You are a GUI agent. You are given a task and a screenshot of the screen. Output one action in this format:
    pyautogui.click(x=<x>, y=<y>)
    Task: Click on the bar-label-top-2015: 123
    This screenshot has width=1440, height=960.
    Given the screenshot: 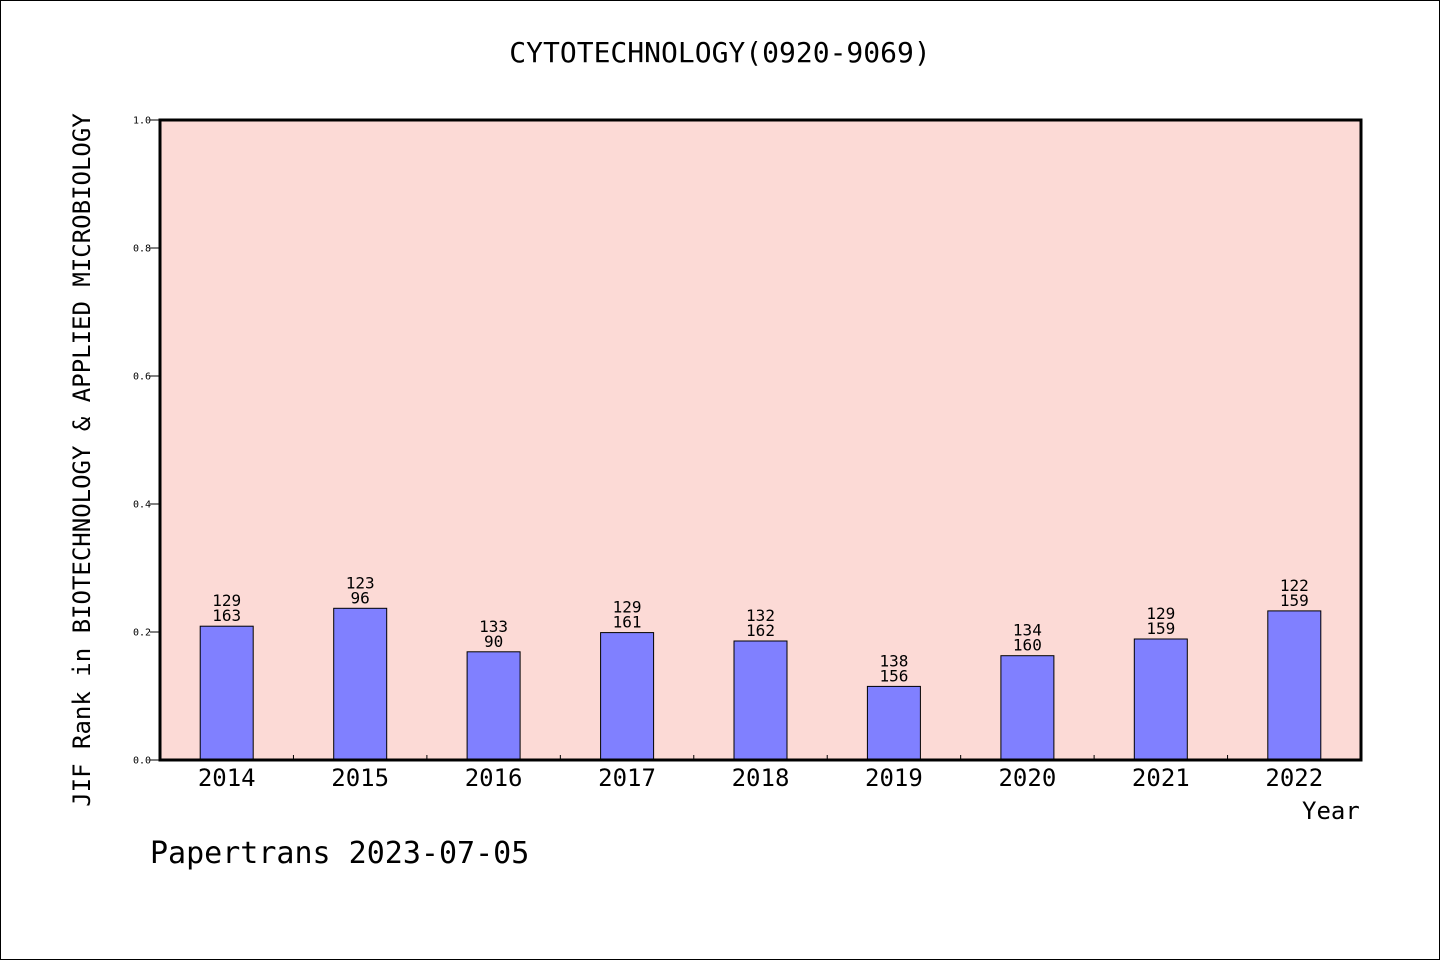 What is the action you would take?
    pyautogui.click(x=360, y=582)
    